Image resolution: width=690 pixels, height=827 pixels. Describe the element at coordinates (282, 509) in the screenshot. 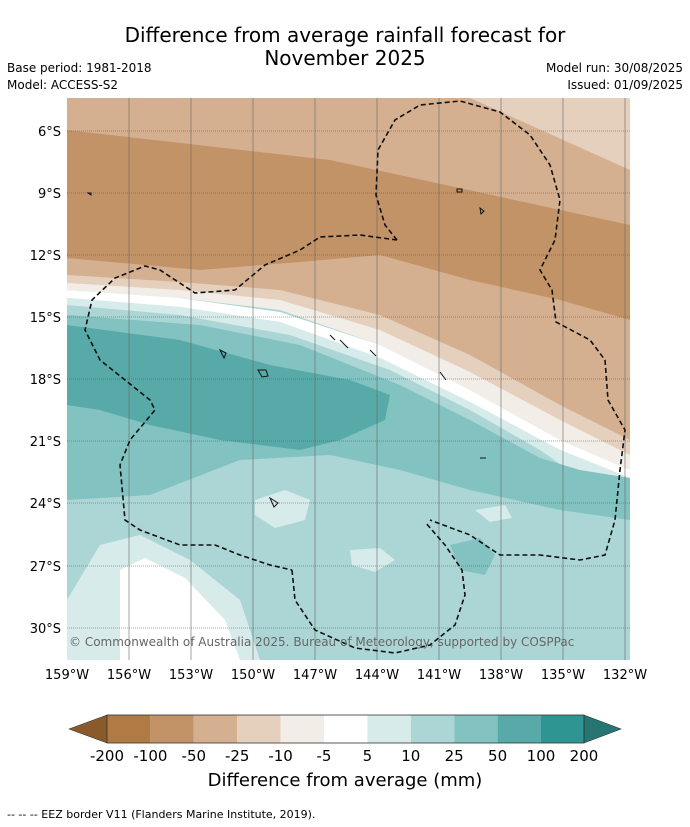

I see `patch-island-light` at that location.